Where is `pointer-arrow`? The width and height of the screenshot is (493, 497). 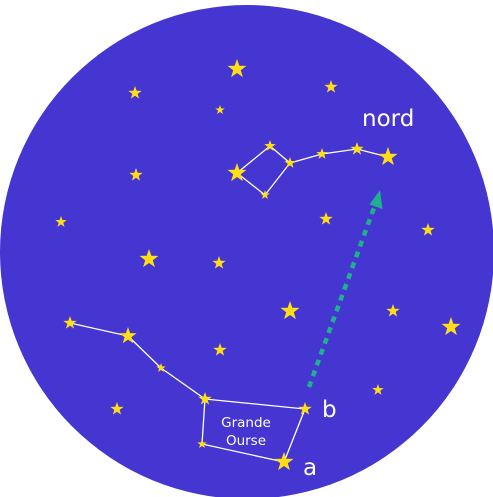
pointer-arrow is located at coordinates (344, 289).